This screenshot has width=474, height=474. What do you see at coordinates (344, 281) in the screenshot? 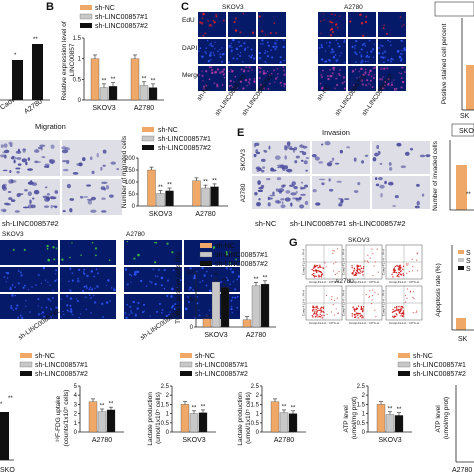
I see `flow-header-a2780: A2780` at bounding box center [344, 281].